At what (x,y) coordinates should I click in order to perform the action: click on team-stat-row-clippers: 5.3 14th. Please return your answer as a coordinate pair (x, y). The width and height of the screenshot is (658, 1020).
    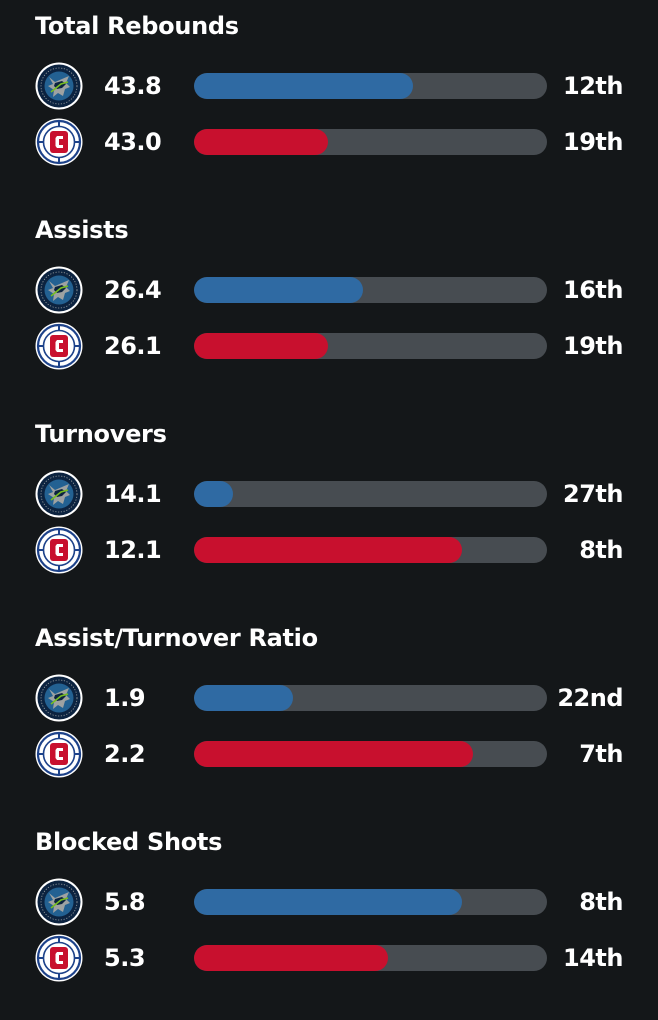
    Looking at the image, I should click on (329, 958).